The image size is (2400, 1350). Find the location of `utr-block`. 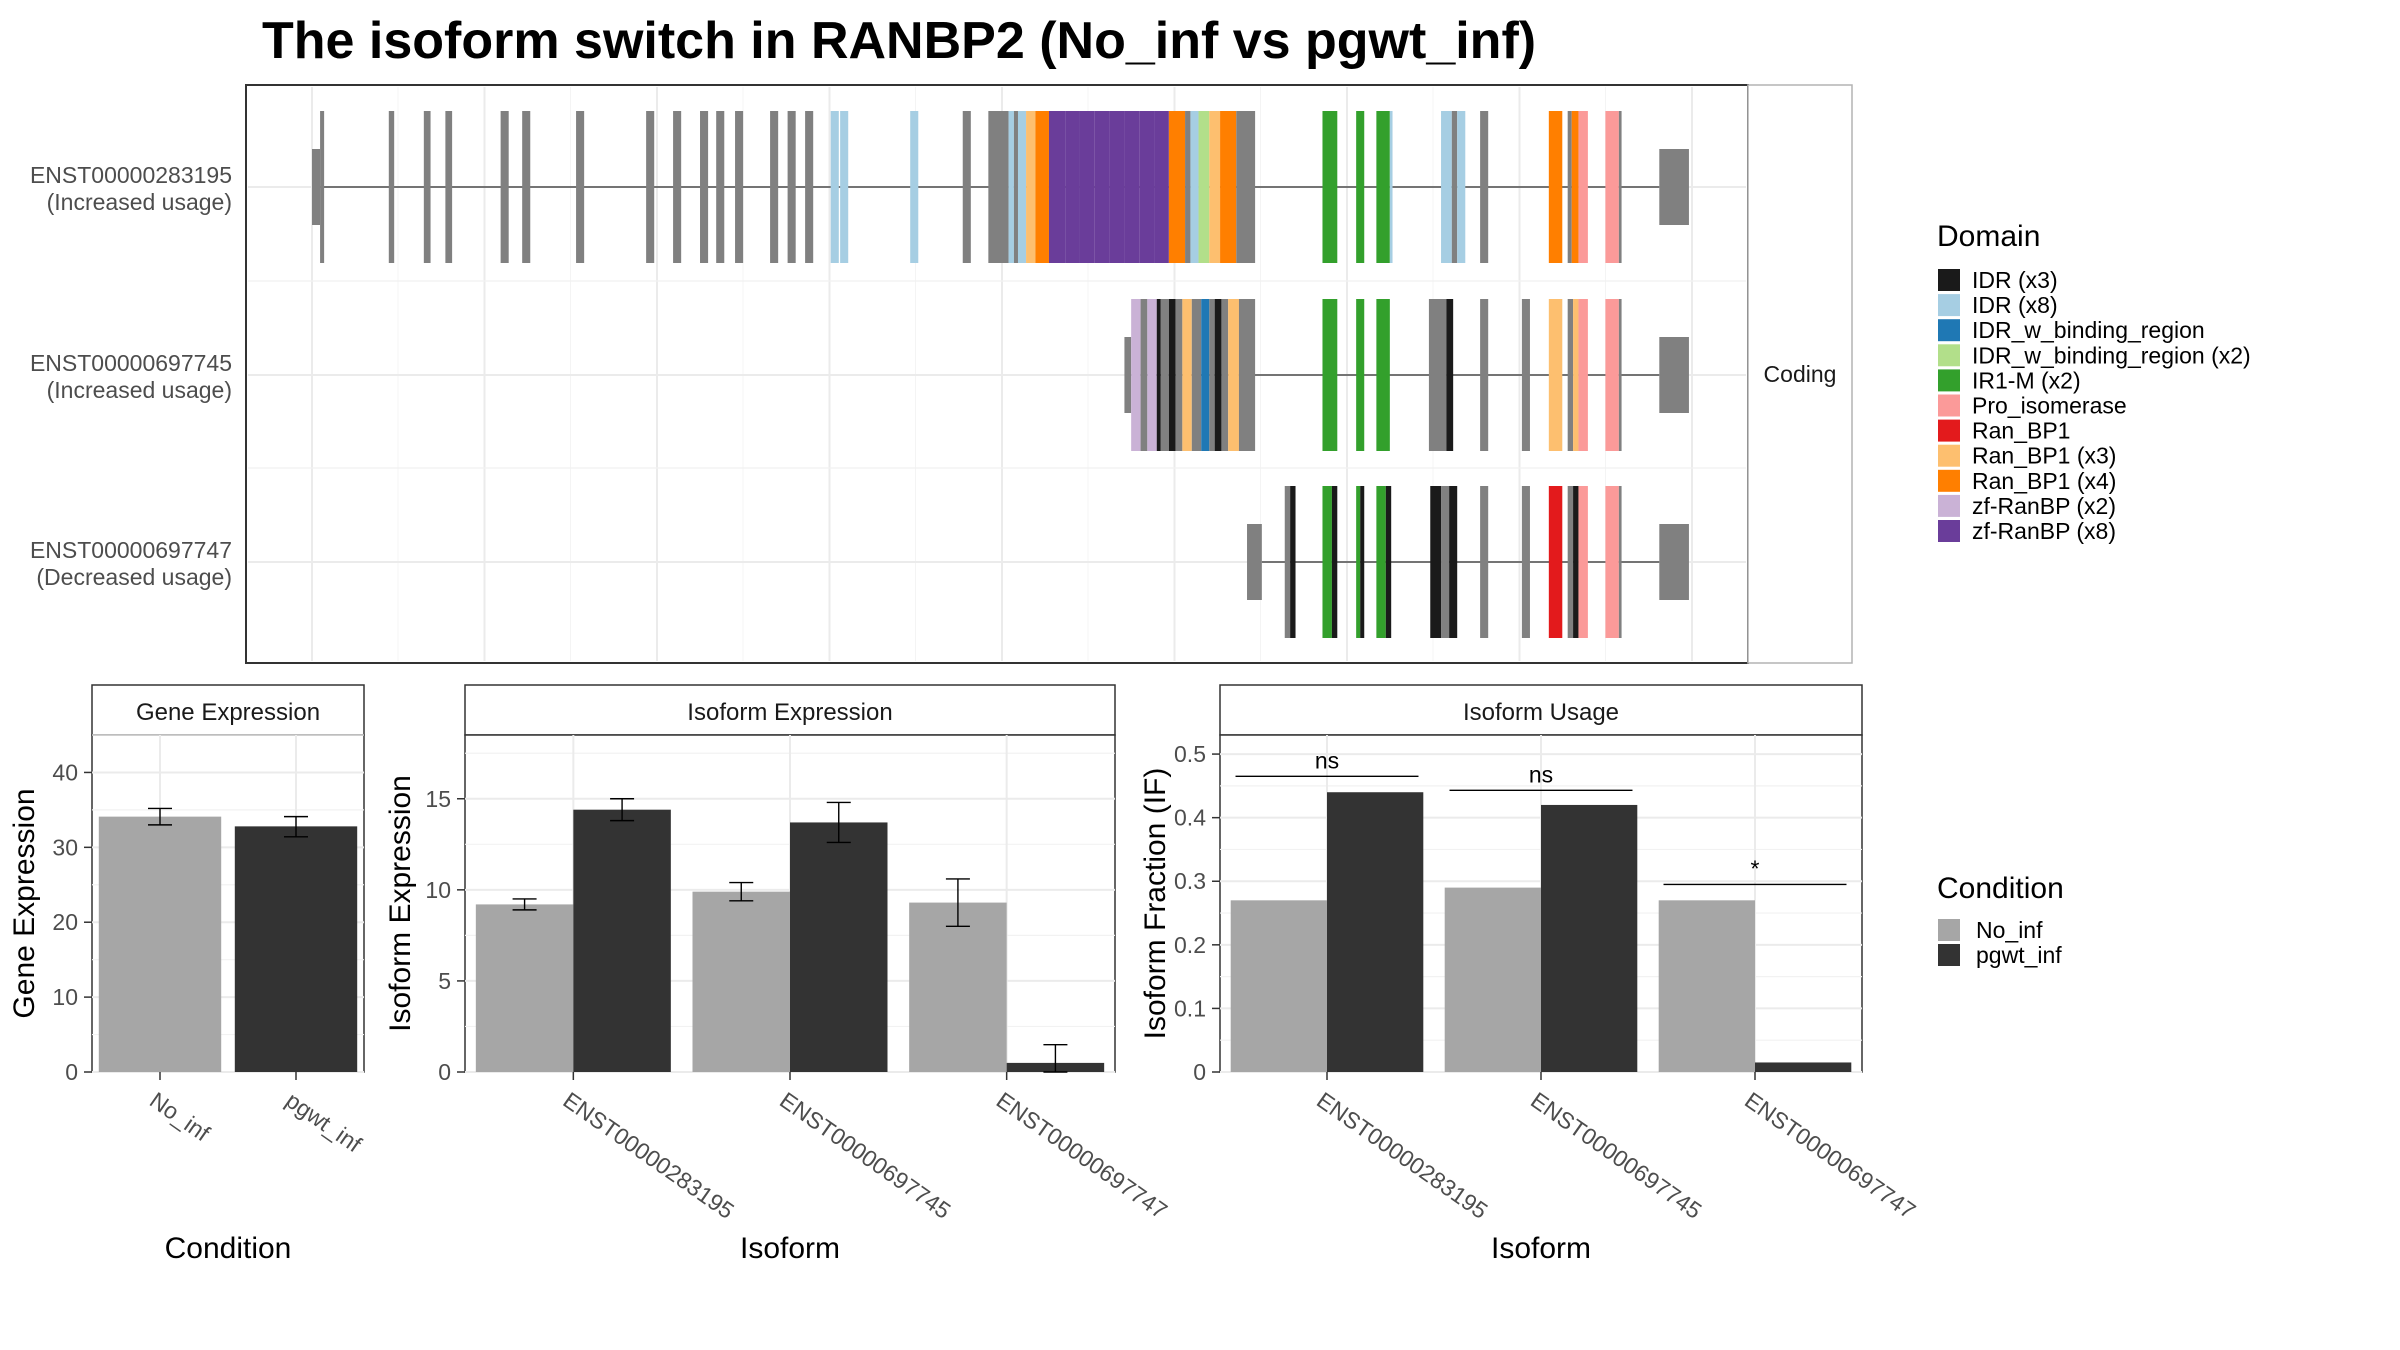

utr-block is located at coordinates (1128, 375).